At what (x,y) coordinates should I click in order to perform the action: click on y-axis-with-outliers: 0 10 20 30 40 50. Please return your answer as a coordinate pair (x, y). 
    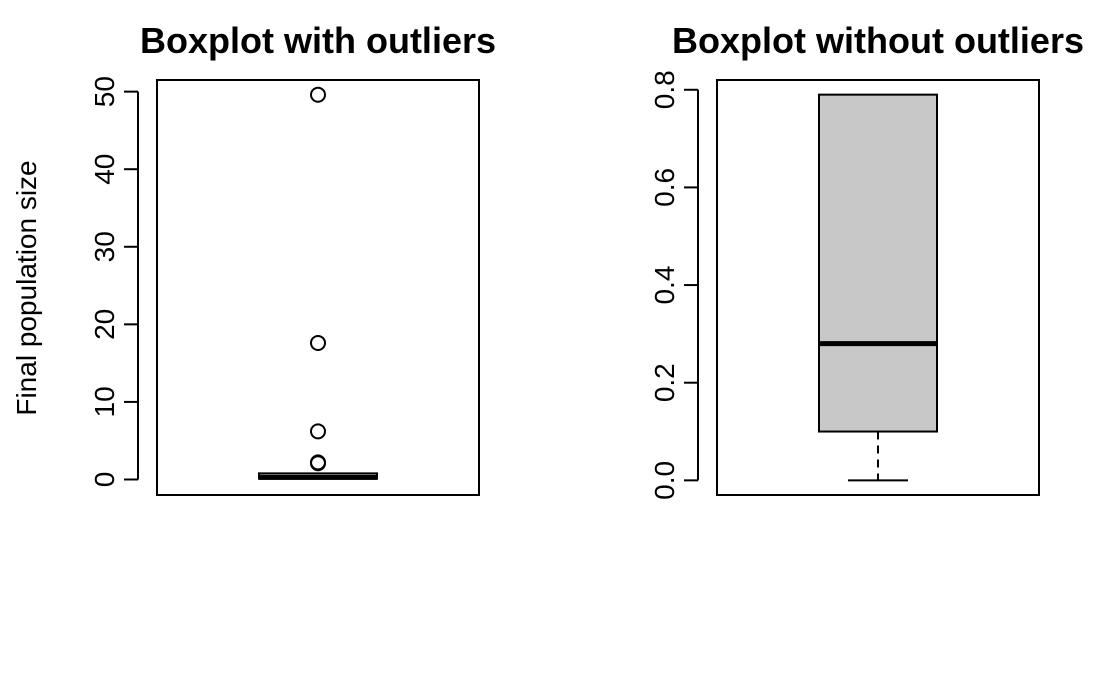
    Looking at the image, I should click on (114, 282).